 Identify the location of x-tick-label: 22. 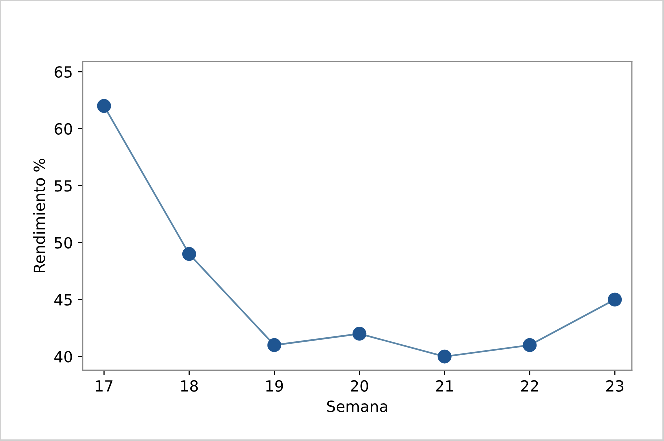
(529, 386).